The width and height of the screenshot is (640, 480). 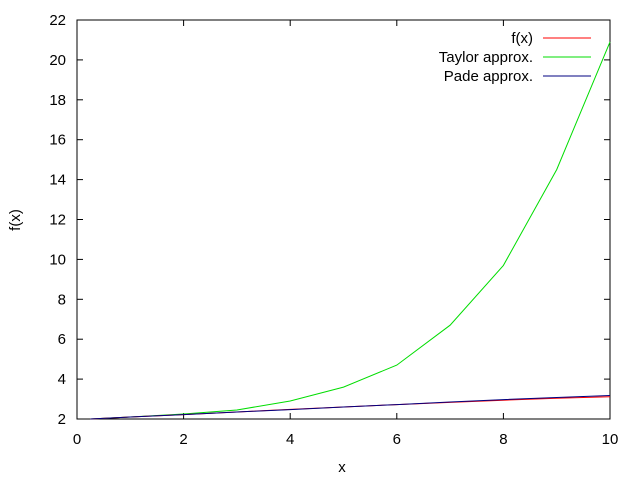 I want to click on y-axis-label: f(x), so click(x=15, y=220).